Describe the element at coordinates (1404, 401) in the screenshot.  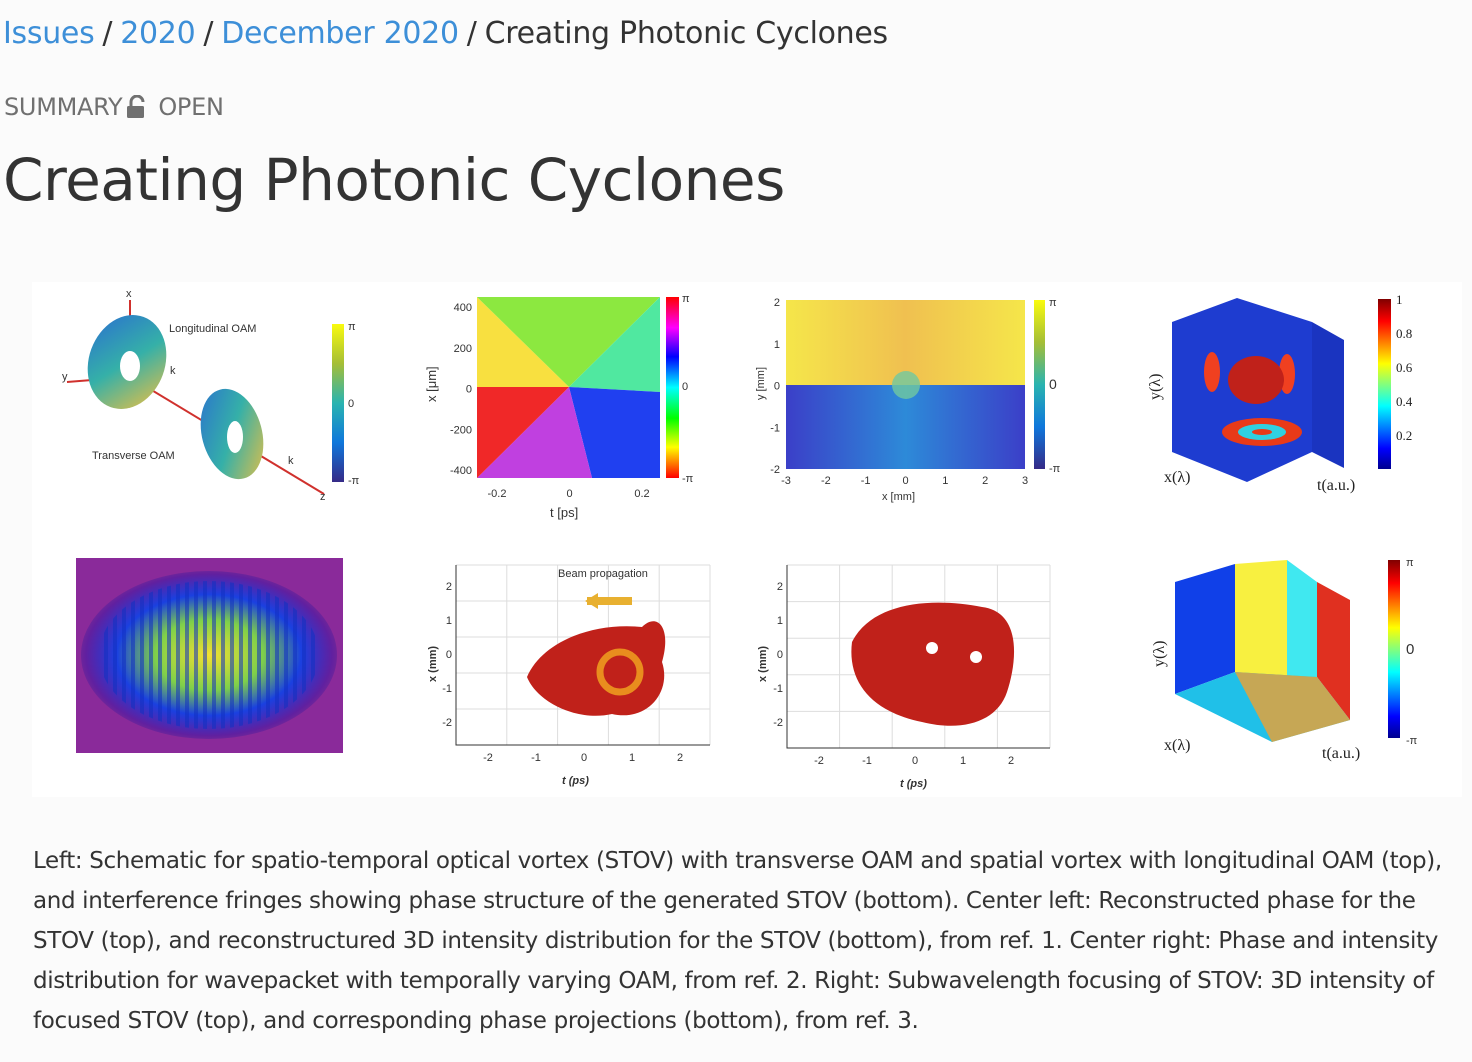
I see `colorbar-label: 0.4` at that location.